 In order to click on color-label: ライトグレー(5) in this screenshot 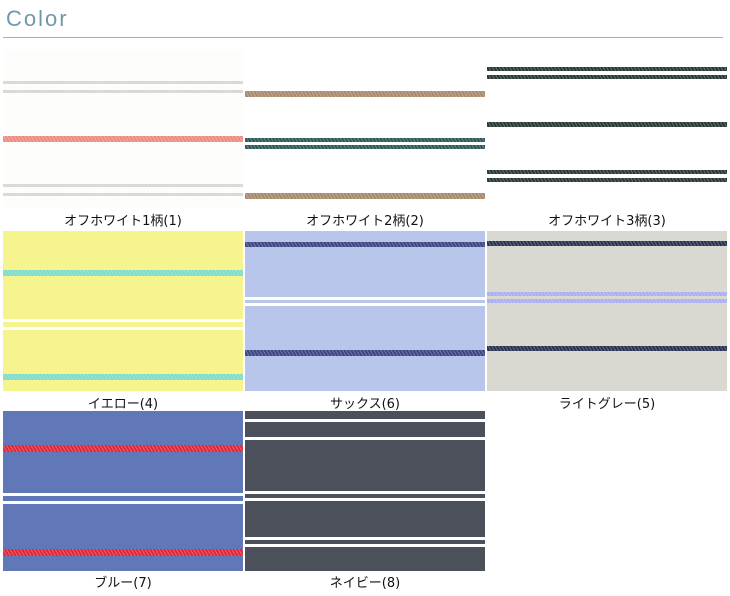, I will do `click(607, 404)`.